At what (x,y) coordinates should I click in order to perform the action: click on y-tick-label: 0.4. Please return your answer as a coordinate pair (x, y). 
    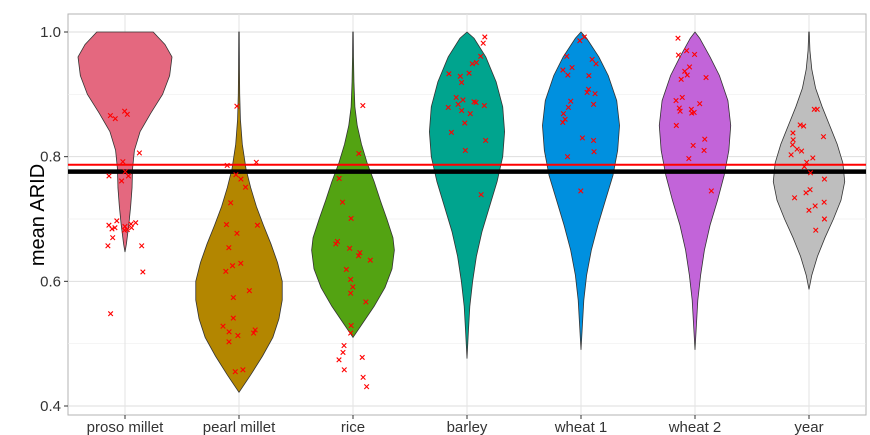
    Looking at the image, I should click on (50, 406).